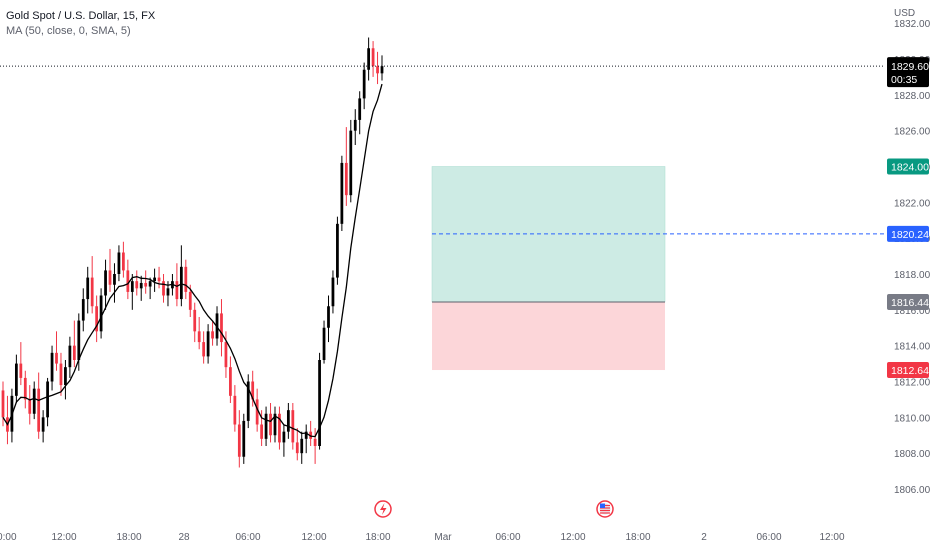 The width and height of the screenshot is (932, 550). I want to click on svg-text: 1820.24, so click(910, 235).